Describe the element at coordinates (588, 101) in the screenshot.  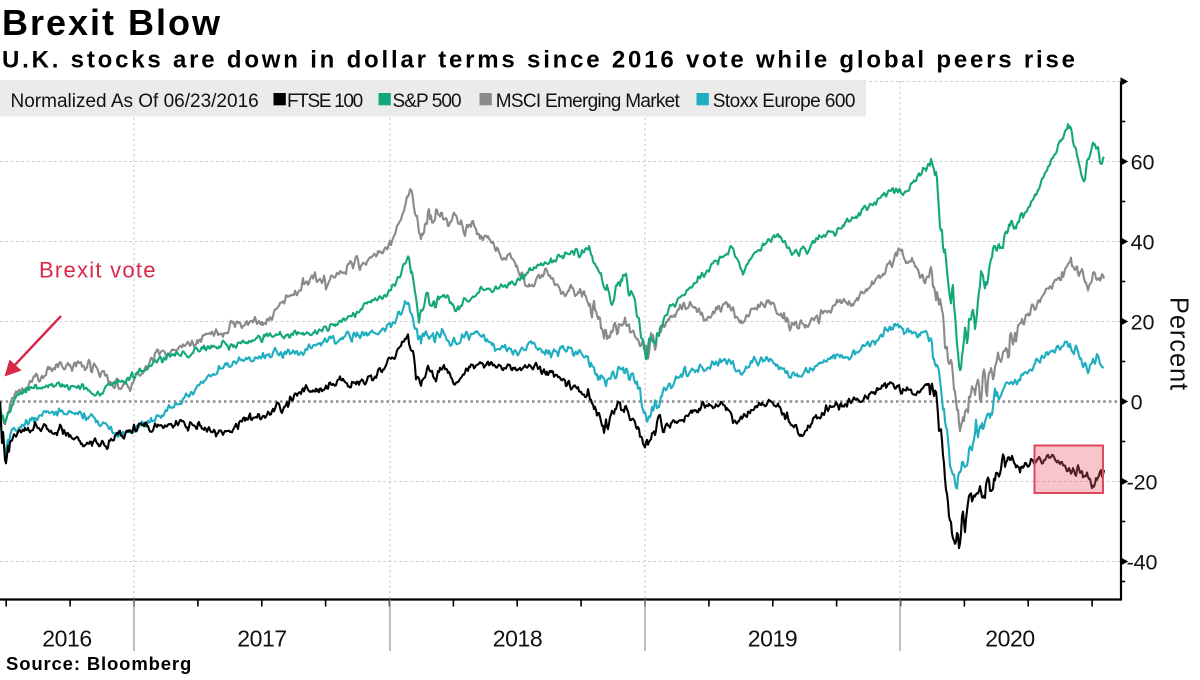
I see `svg-text: MSCI Emerging Market` at that location.